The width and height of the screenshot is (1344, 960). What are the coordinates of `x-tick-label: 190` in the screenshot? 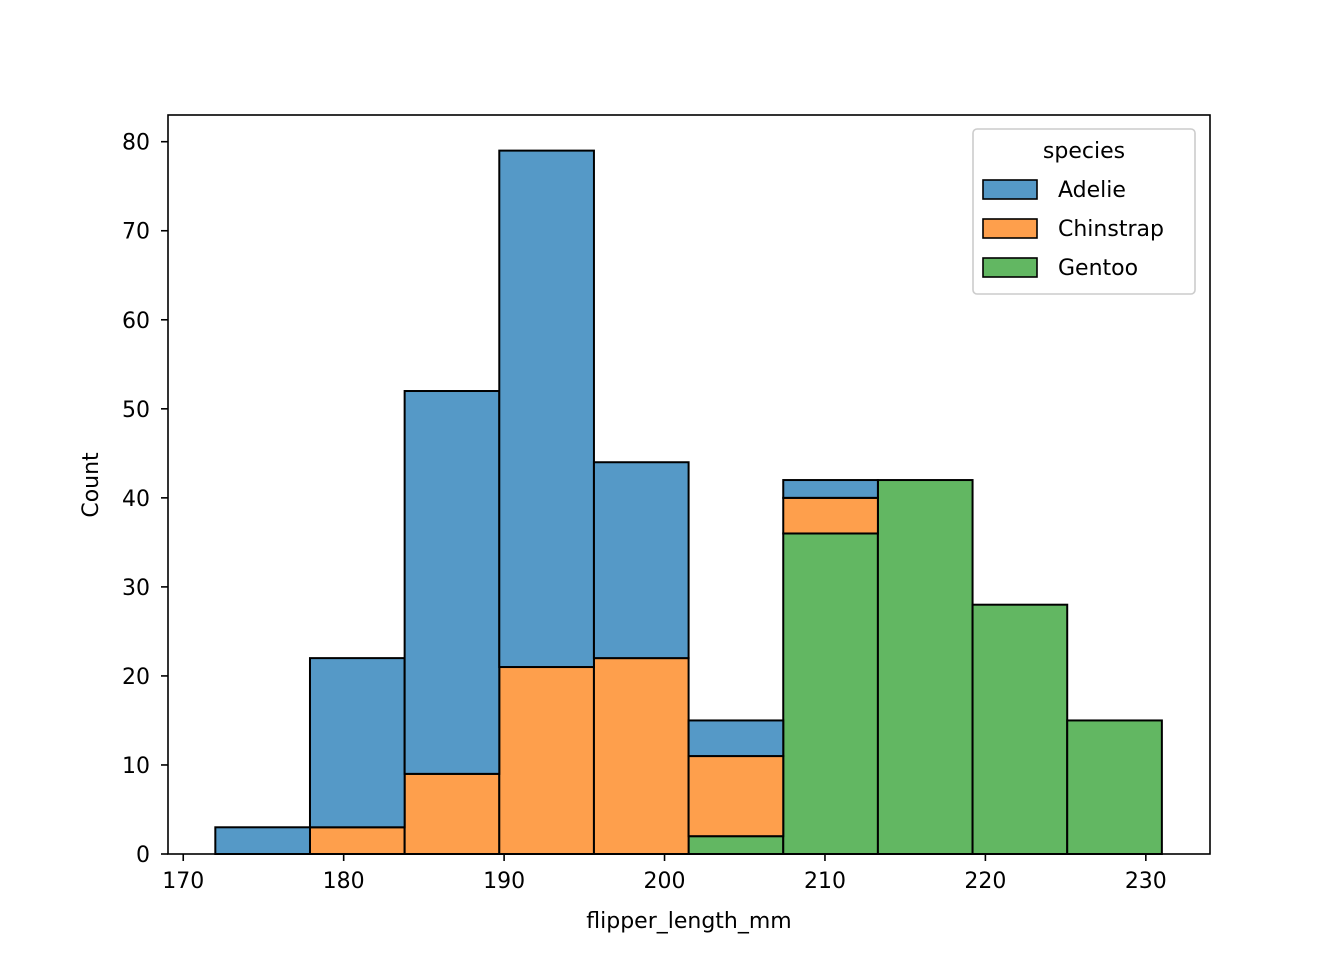 It's located at (504, 881).